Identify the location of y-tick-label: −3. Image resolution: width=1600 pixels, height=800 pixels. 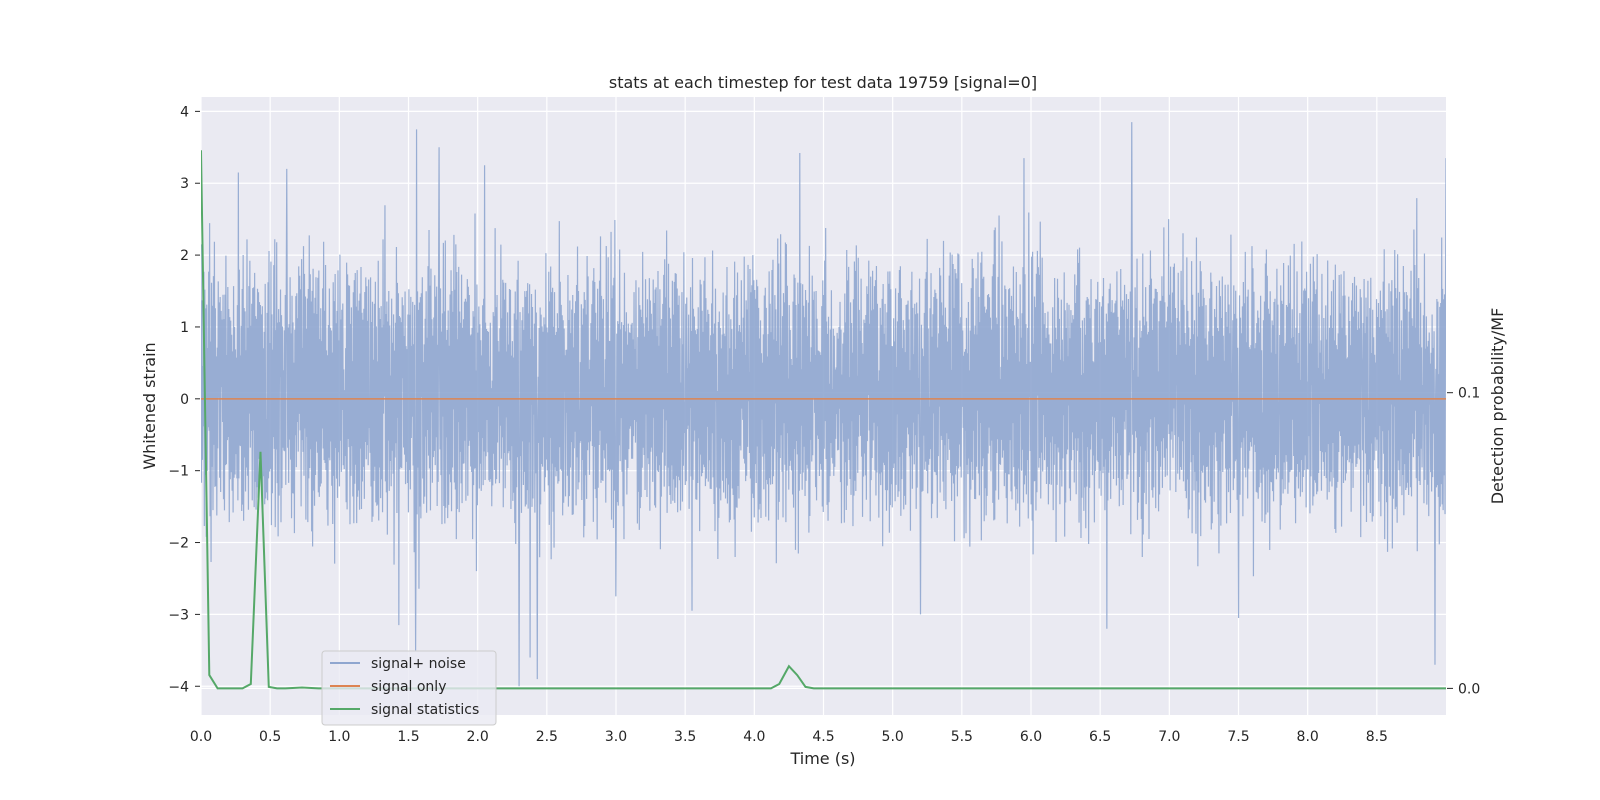
(178, 615).